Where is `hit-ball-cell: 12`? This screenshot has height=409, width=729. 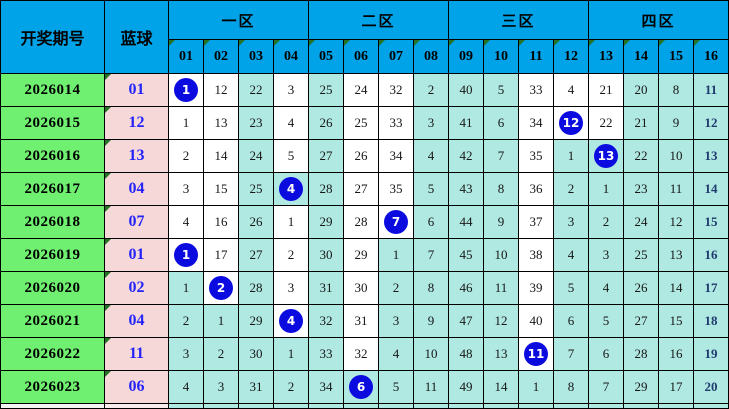
hit-ball-cell: 12 is located at coordinates (571, 123).